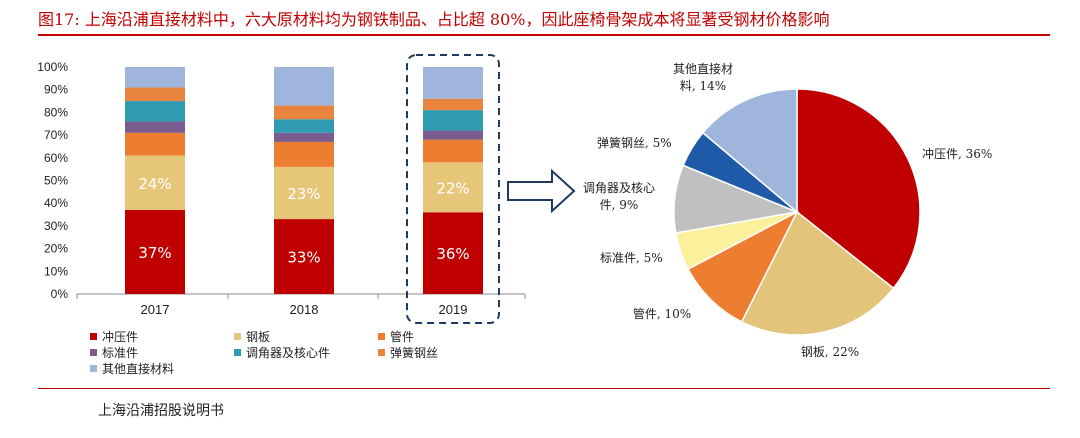  I want to click on pie-slice-label: 弹簧钢丝, 5%, so click(634, 142).